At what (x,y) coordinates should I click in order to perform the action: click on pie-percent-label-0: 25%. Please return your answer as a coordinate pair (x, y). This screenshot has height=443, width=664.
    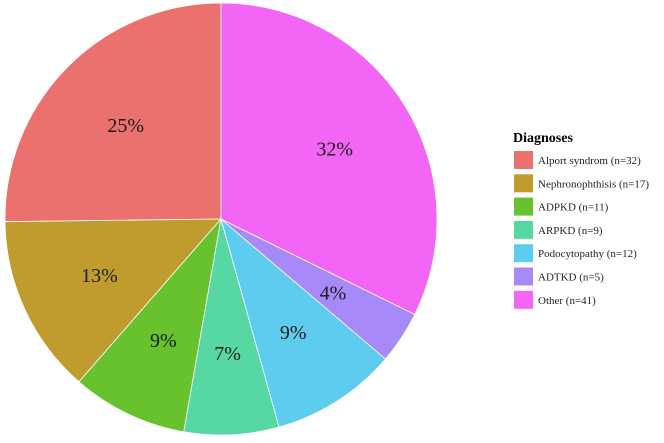
    Looking at the image, I should click on (125, 126).